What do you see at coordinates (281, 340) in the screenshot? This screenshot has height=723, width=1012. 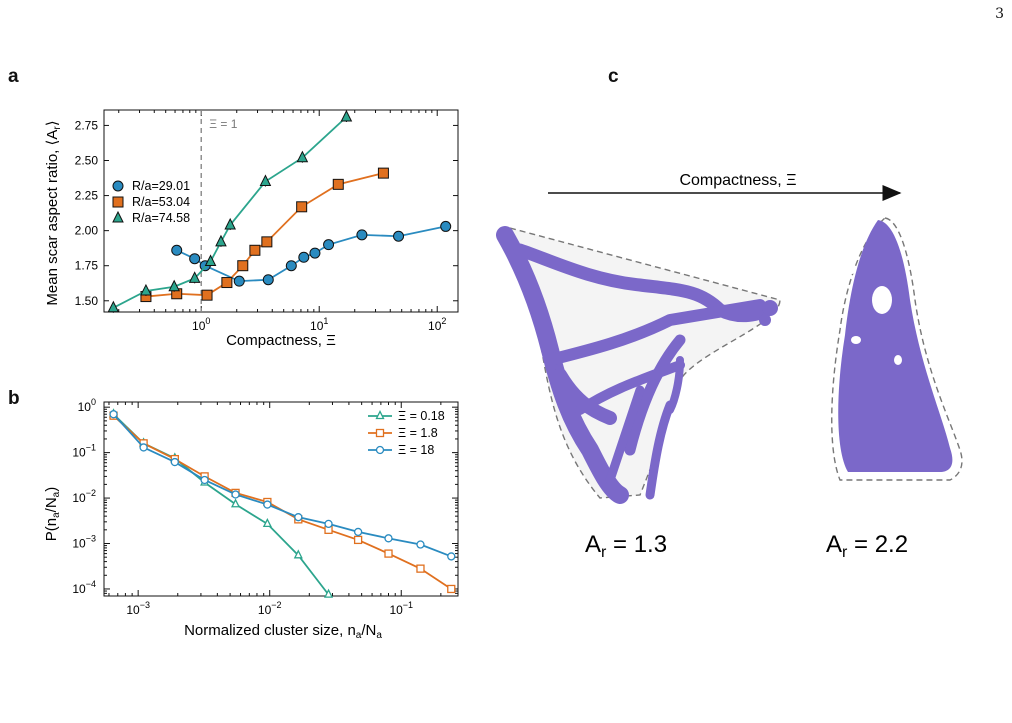 I see `chart-a-xlabel: Compactness, Ξ` at bounding box center [281, 340].